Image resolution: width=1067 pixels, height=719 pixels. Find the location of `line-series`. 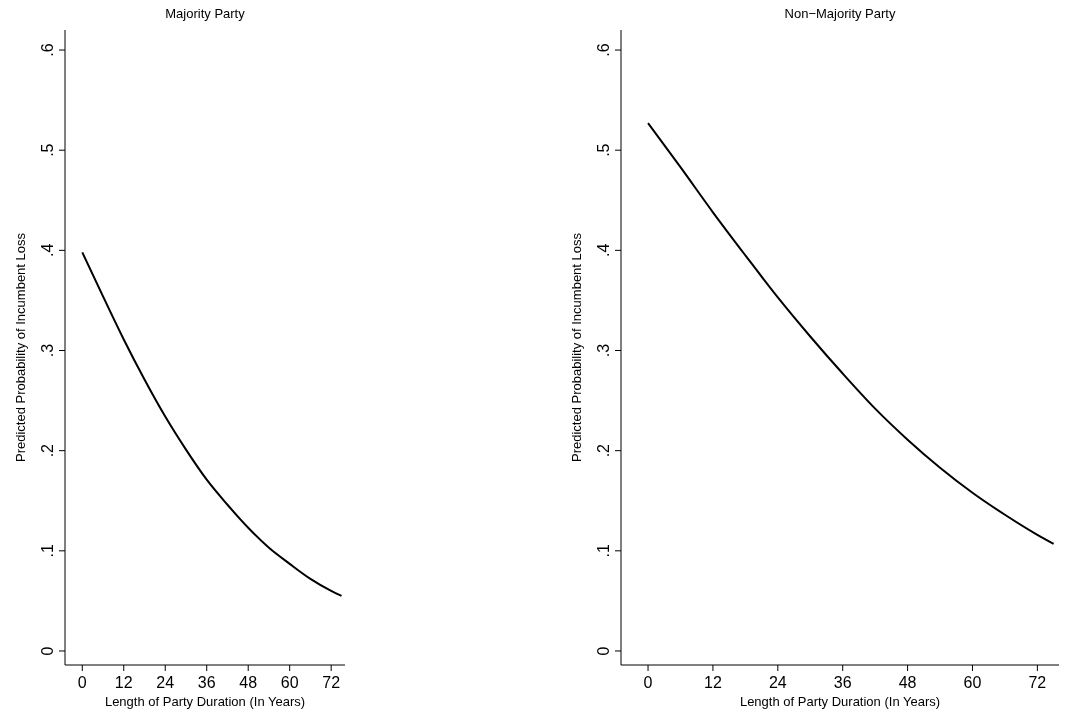

line-series is located at coordinates (212, 424).